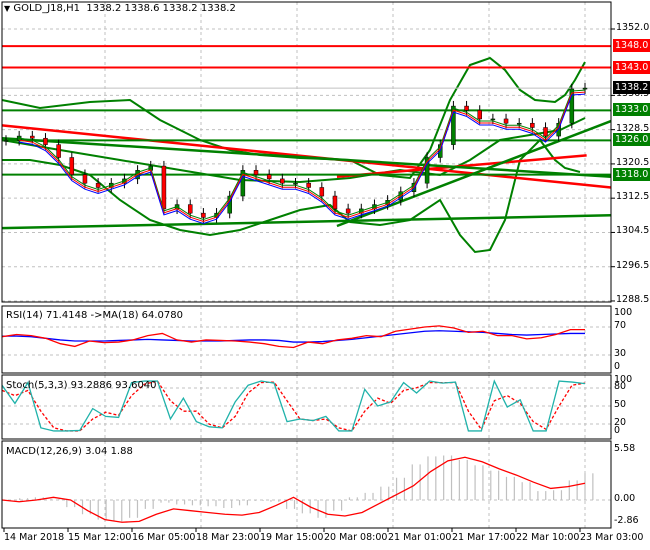 The height and width of the screenshot is (550, 650). I want to click on price-axis-label: 1352.0, so click(633, 27).